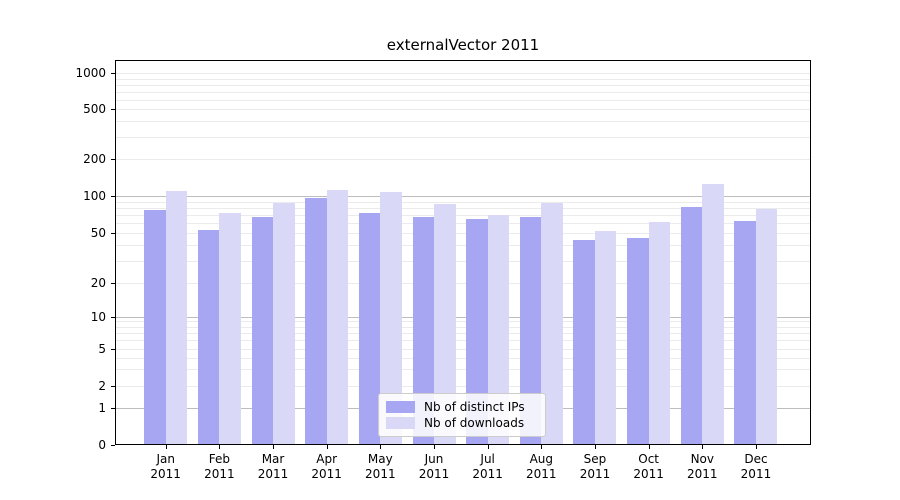 The height and width of the screenshot is (500, 900). Describe the element at coordinates (94, 109) in the screenshot. I see `y-tick-label: 500` at that location.